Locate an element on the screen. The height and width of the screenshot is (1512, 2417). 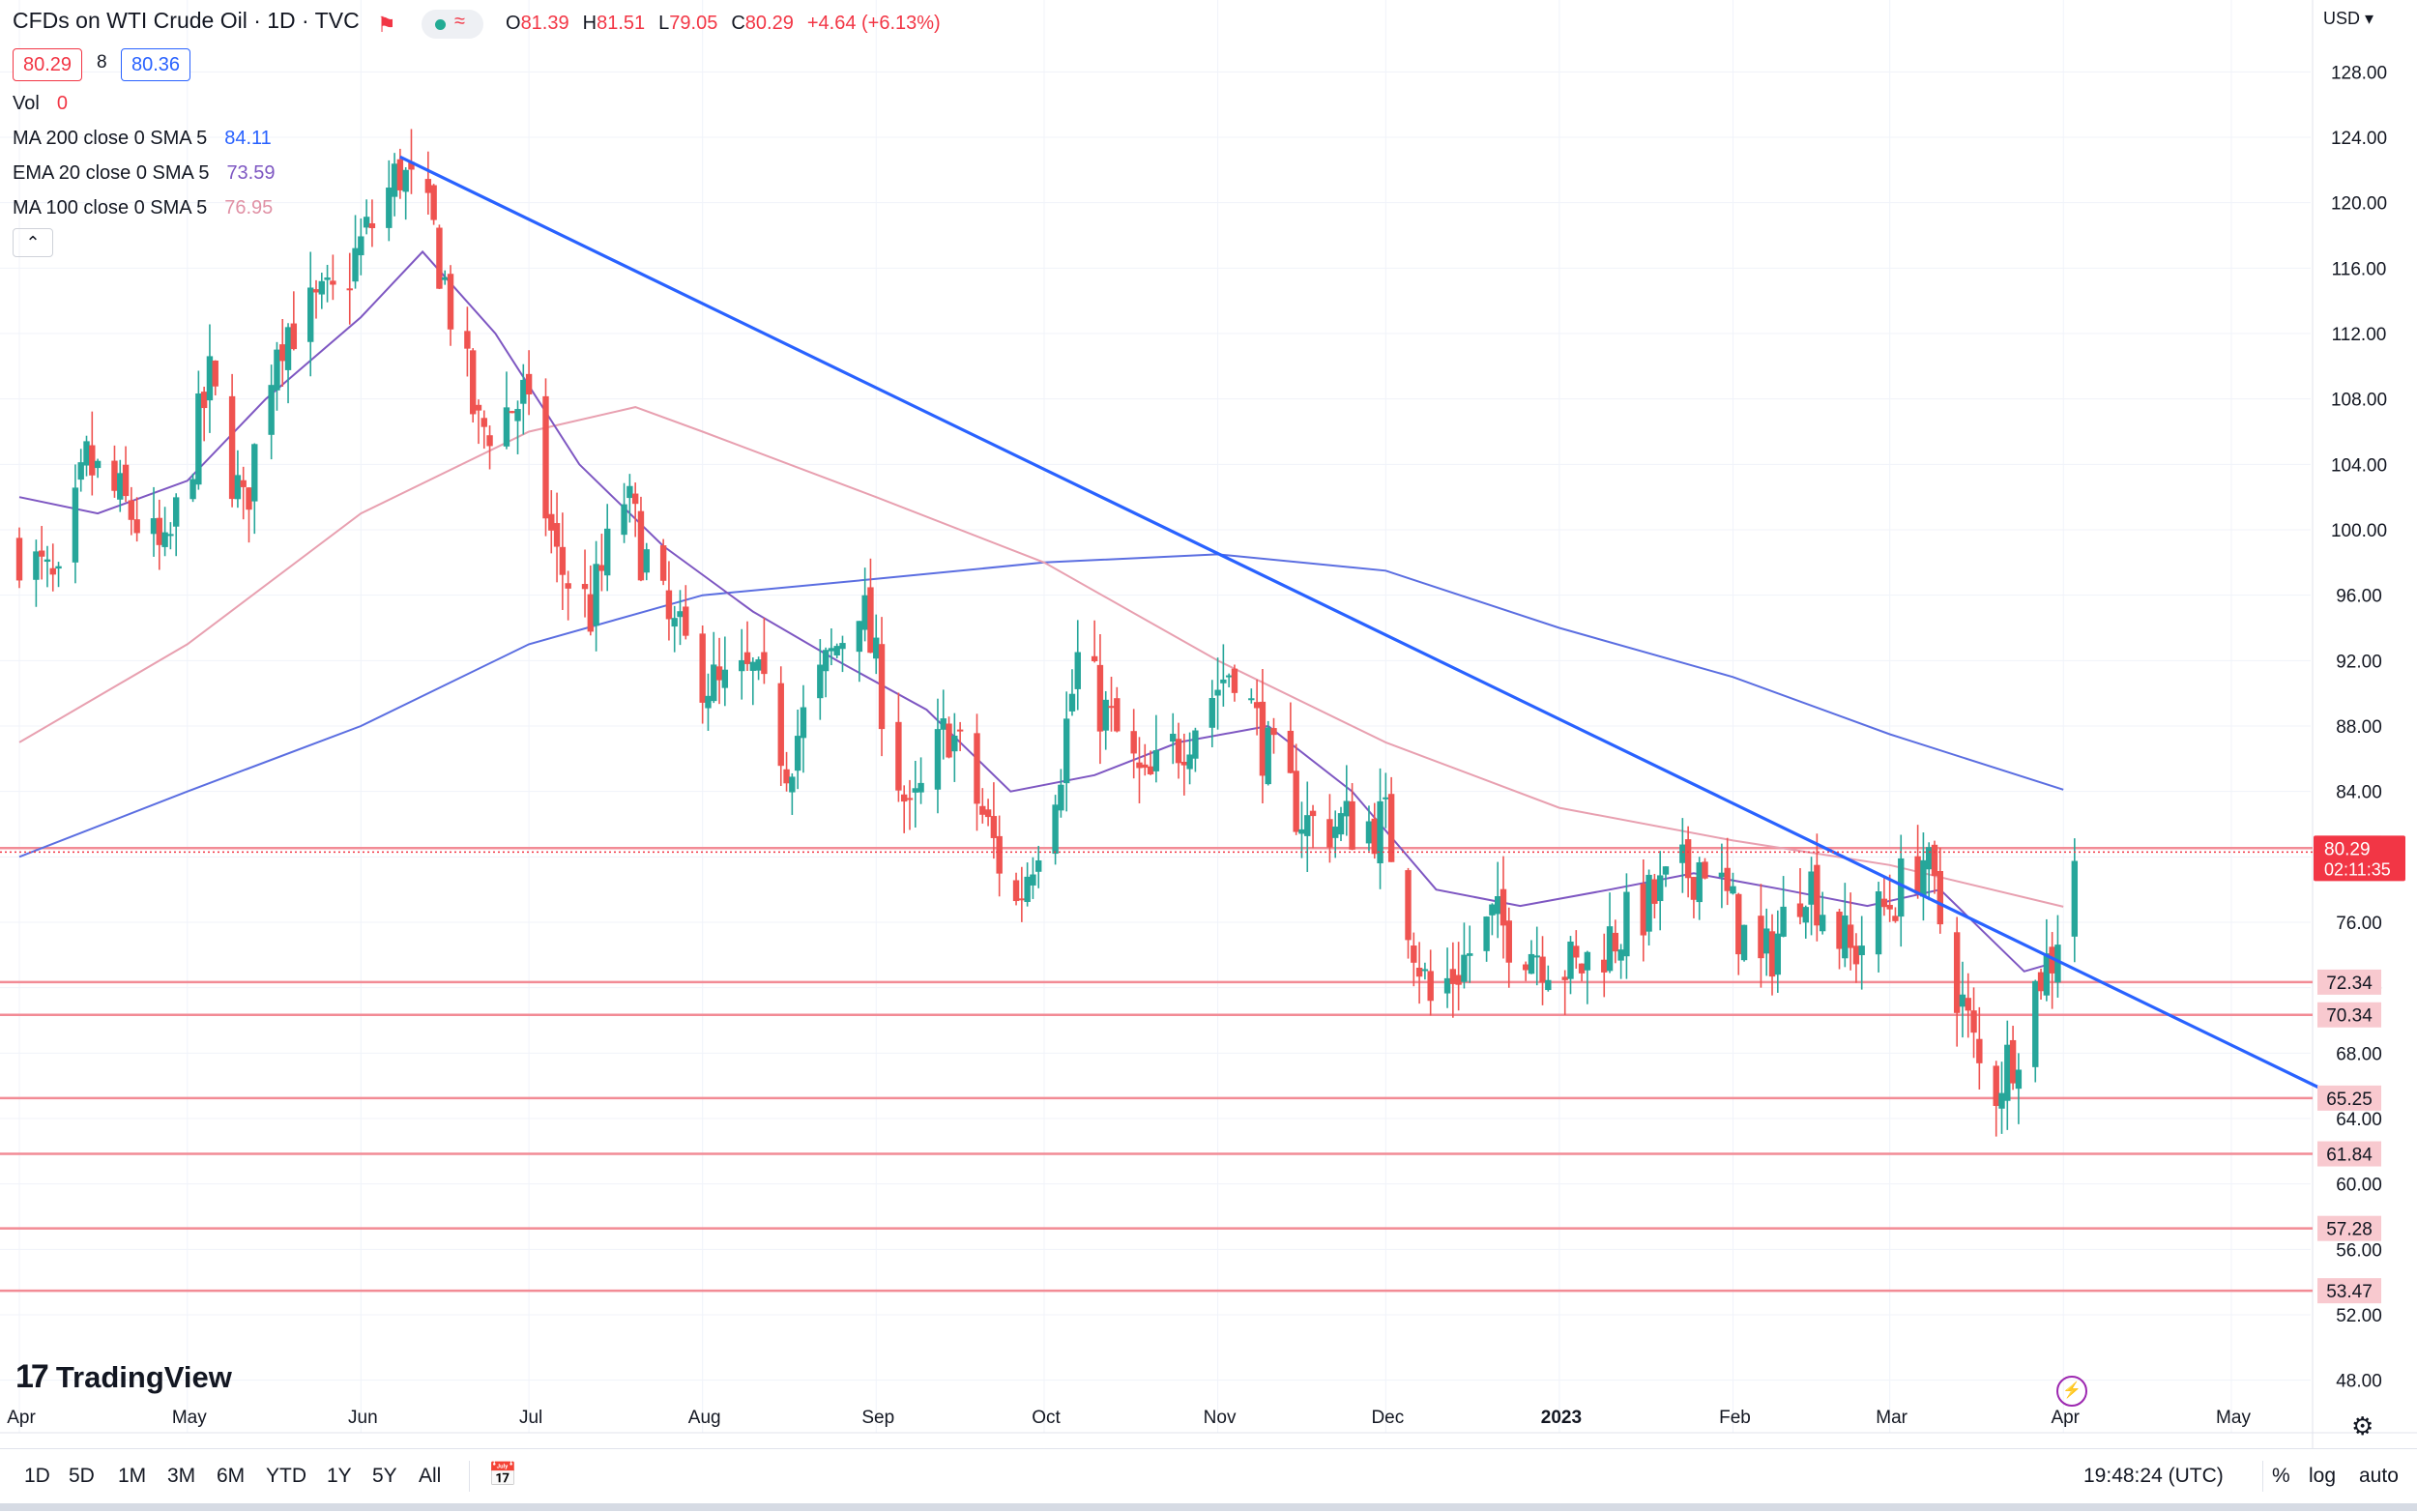
timeframe-6m: 6M is located at coordinates (231, 1476).